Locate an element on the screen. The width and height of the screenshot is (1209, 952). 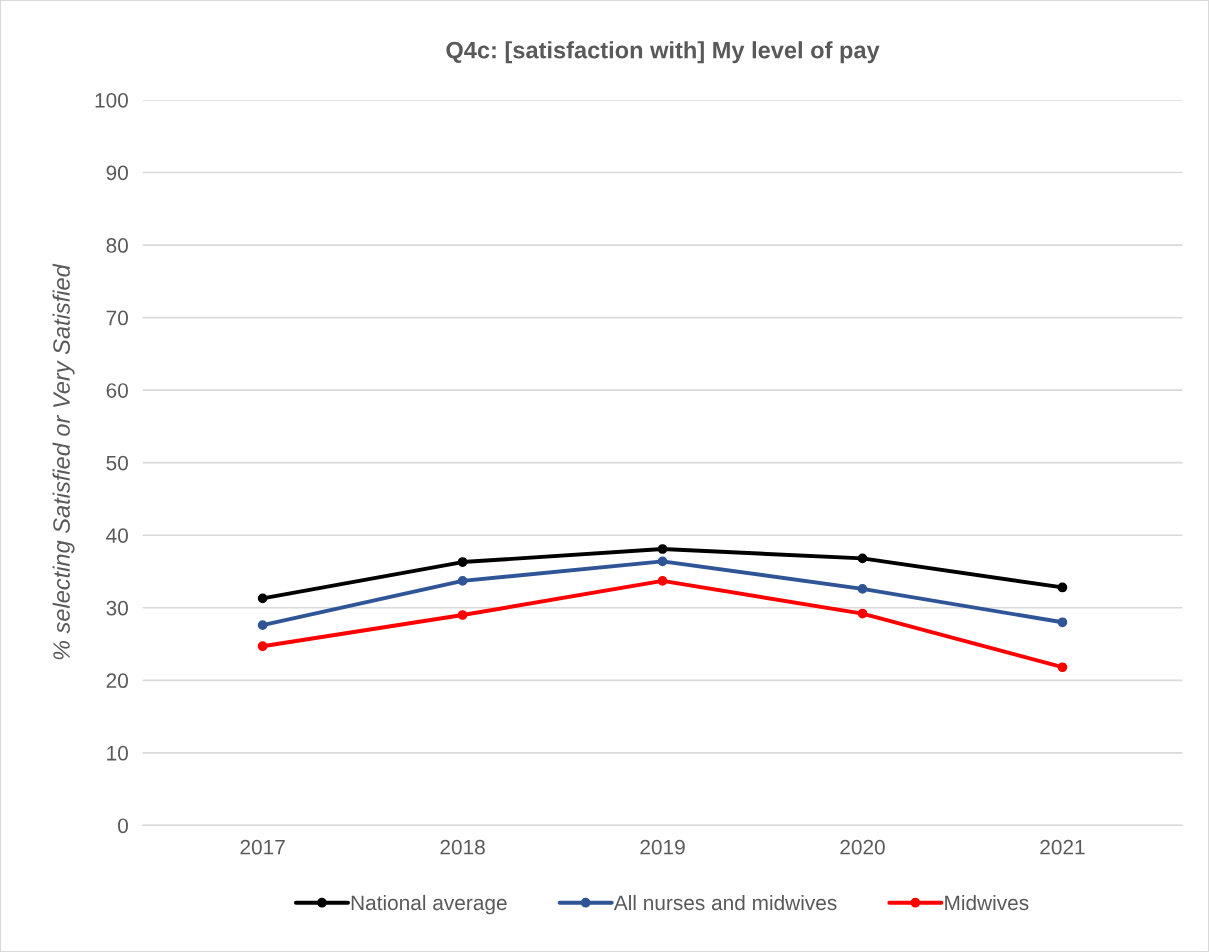
y-tick-label: 30 is located at coordinates (117, 608).